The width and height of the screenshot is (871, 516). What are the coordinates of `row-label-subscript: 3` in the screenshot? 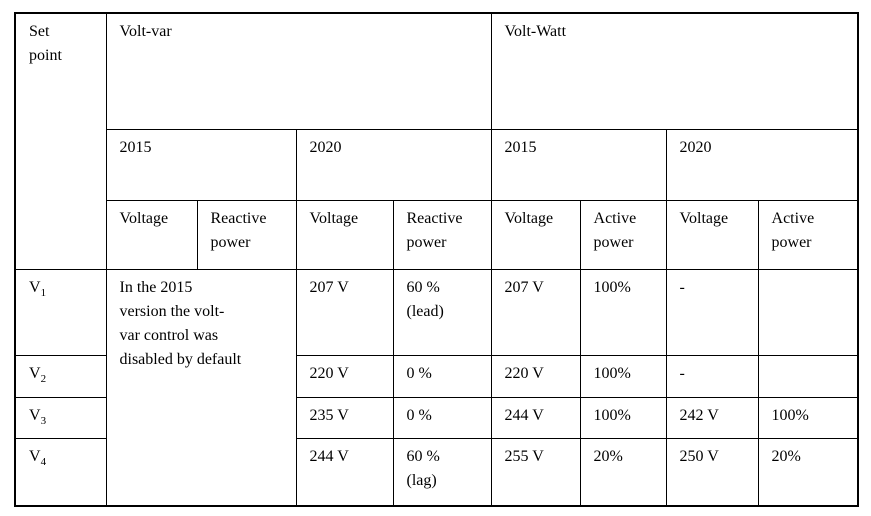 It's located at (43, 420).